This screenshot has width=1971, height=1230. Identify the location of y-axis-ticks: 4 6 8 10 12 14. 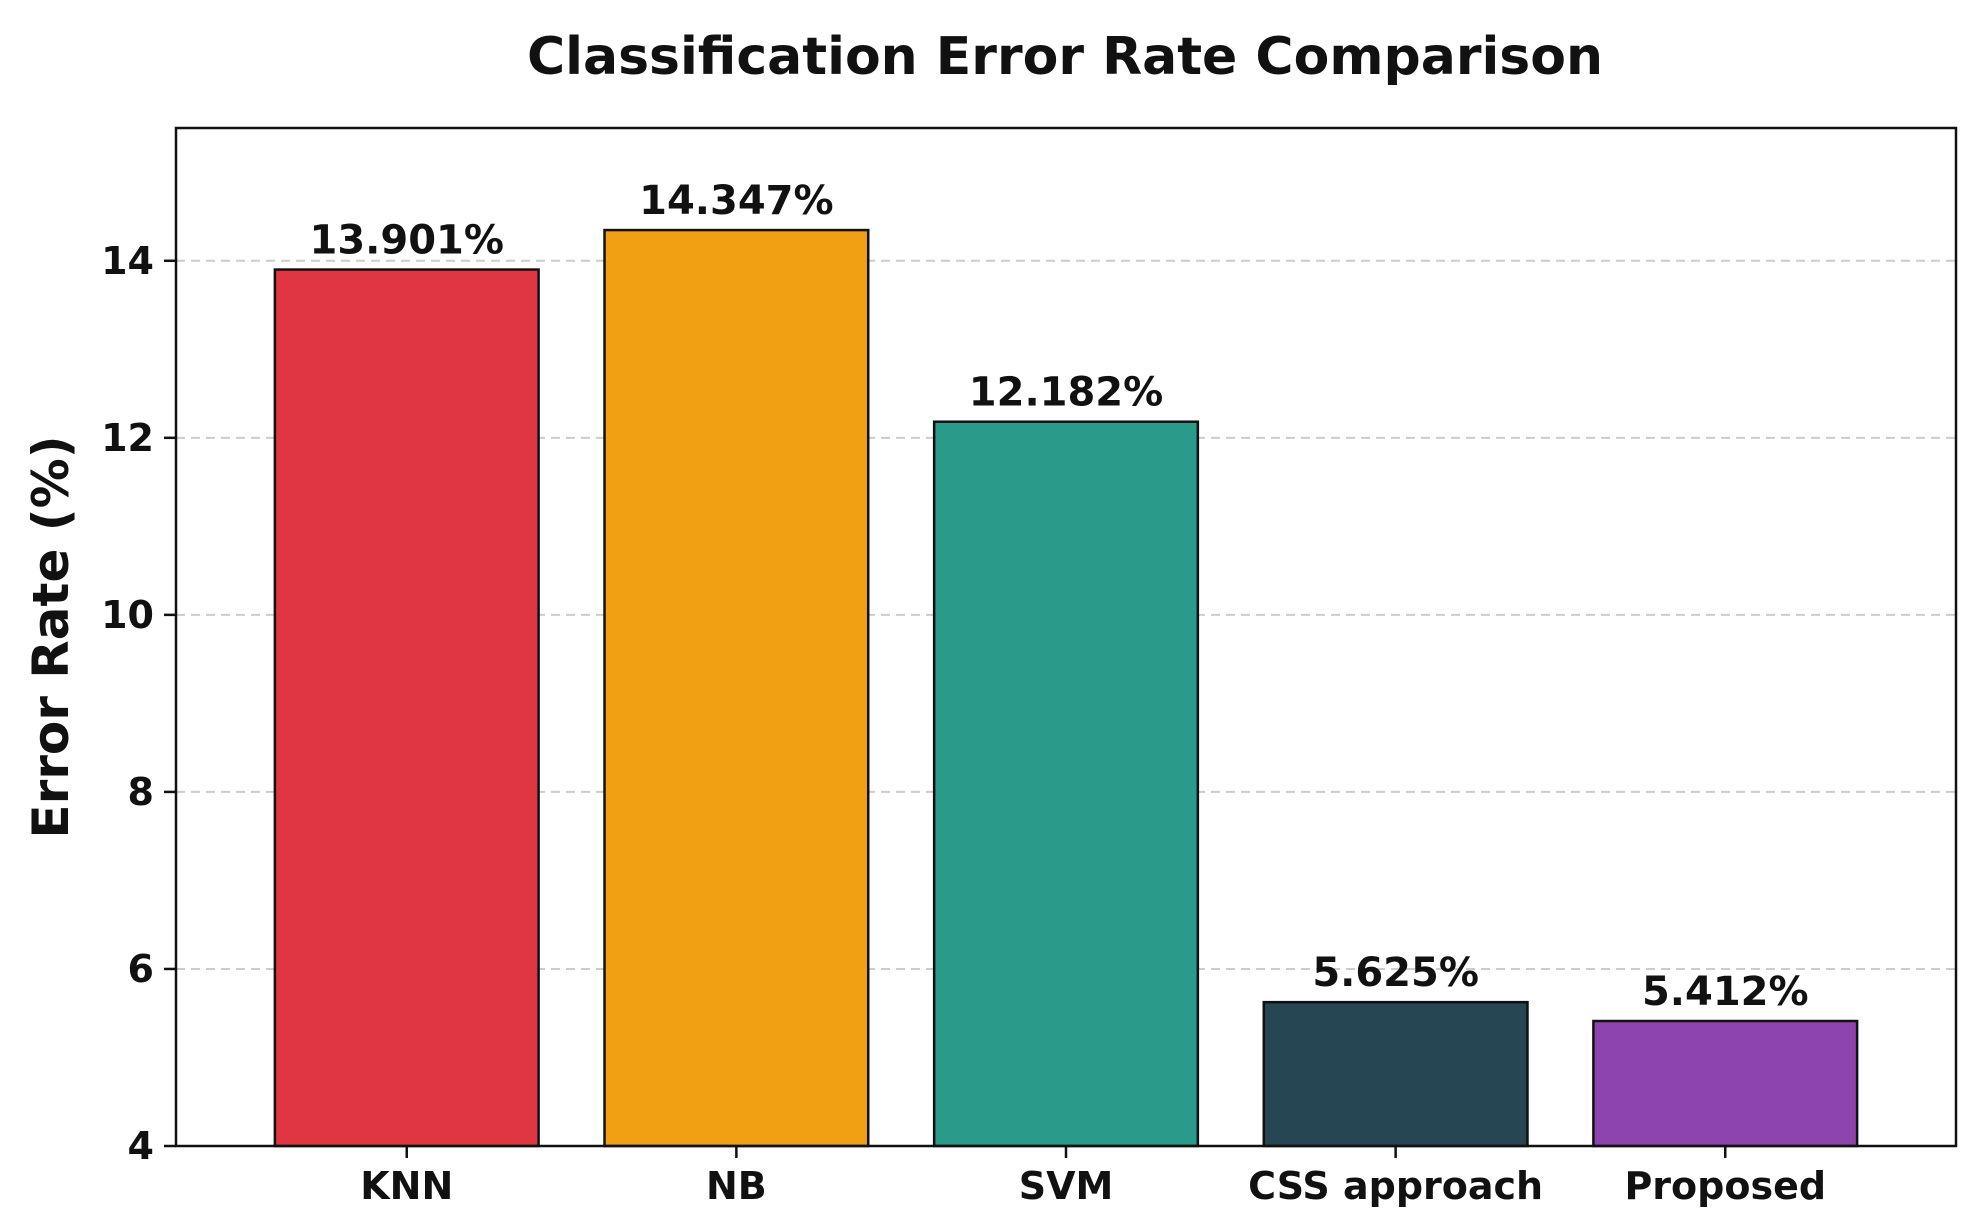
(138, 703).